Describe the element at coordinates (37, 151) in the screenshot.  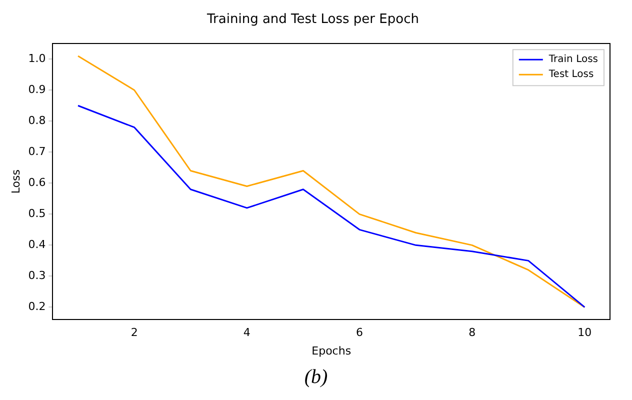
I see `y-tick-label: 0.7` at that location.